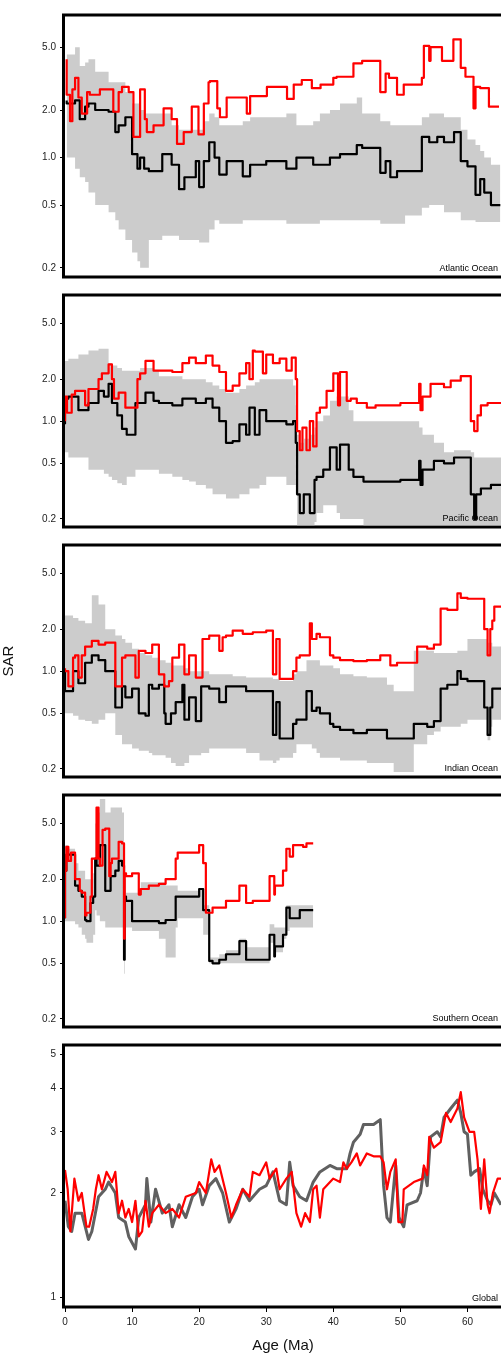 The image size is (501, 1359). I want to click on x-tick-label: 50, so click(400, 1321).